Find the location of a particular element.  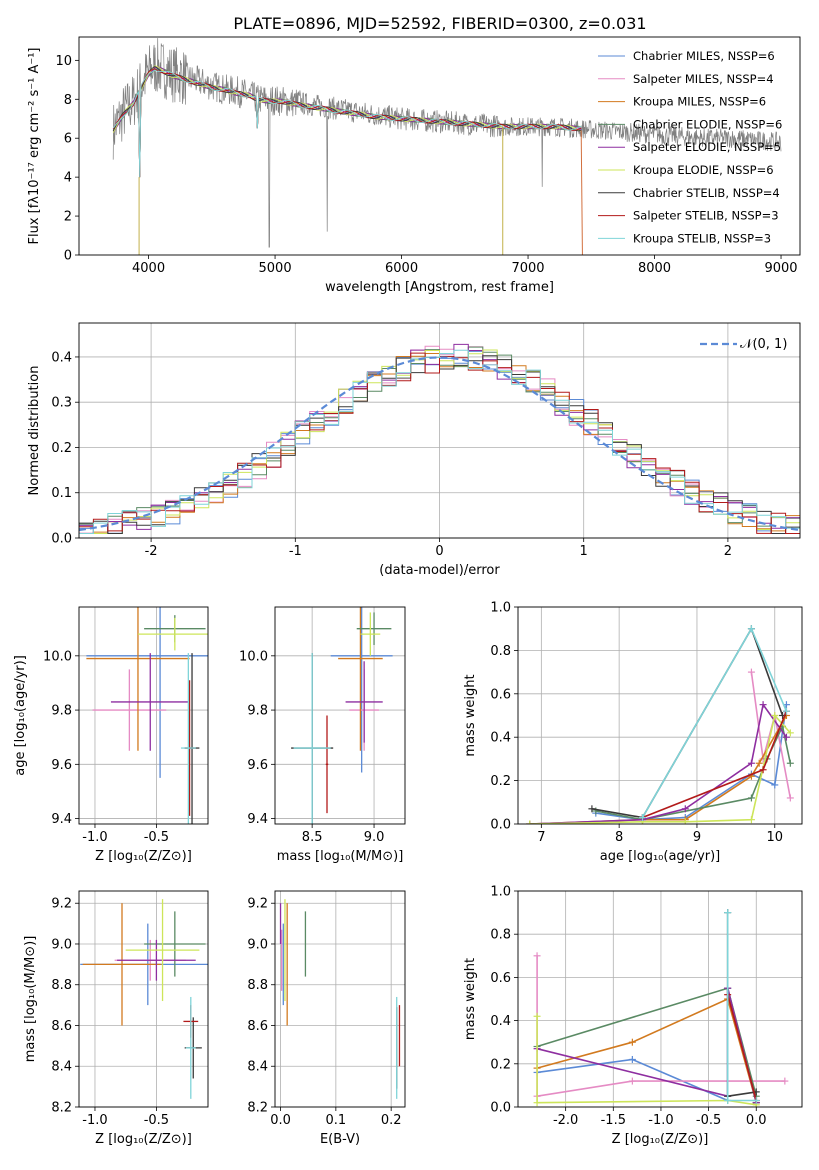

x-axis-label: age [log₁₀(age/yr)] is located at coordinates (660, 856).